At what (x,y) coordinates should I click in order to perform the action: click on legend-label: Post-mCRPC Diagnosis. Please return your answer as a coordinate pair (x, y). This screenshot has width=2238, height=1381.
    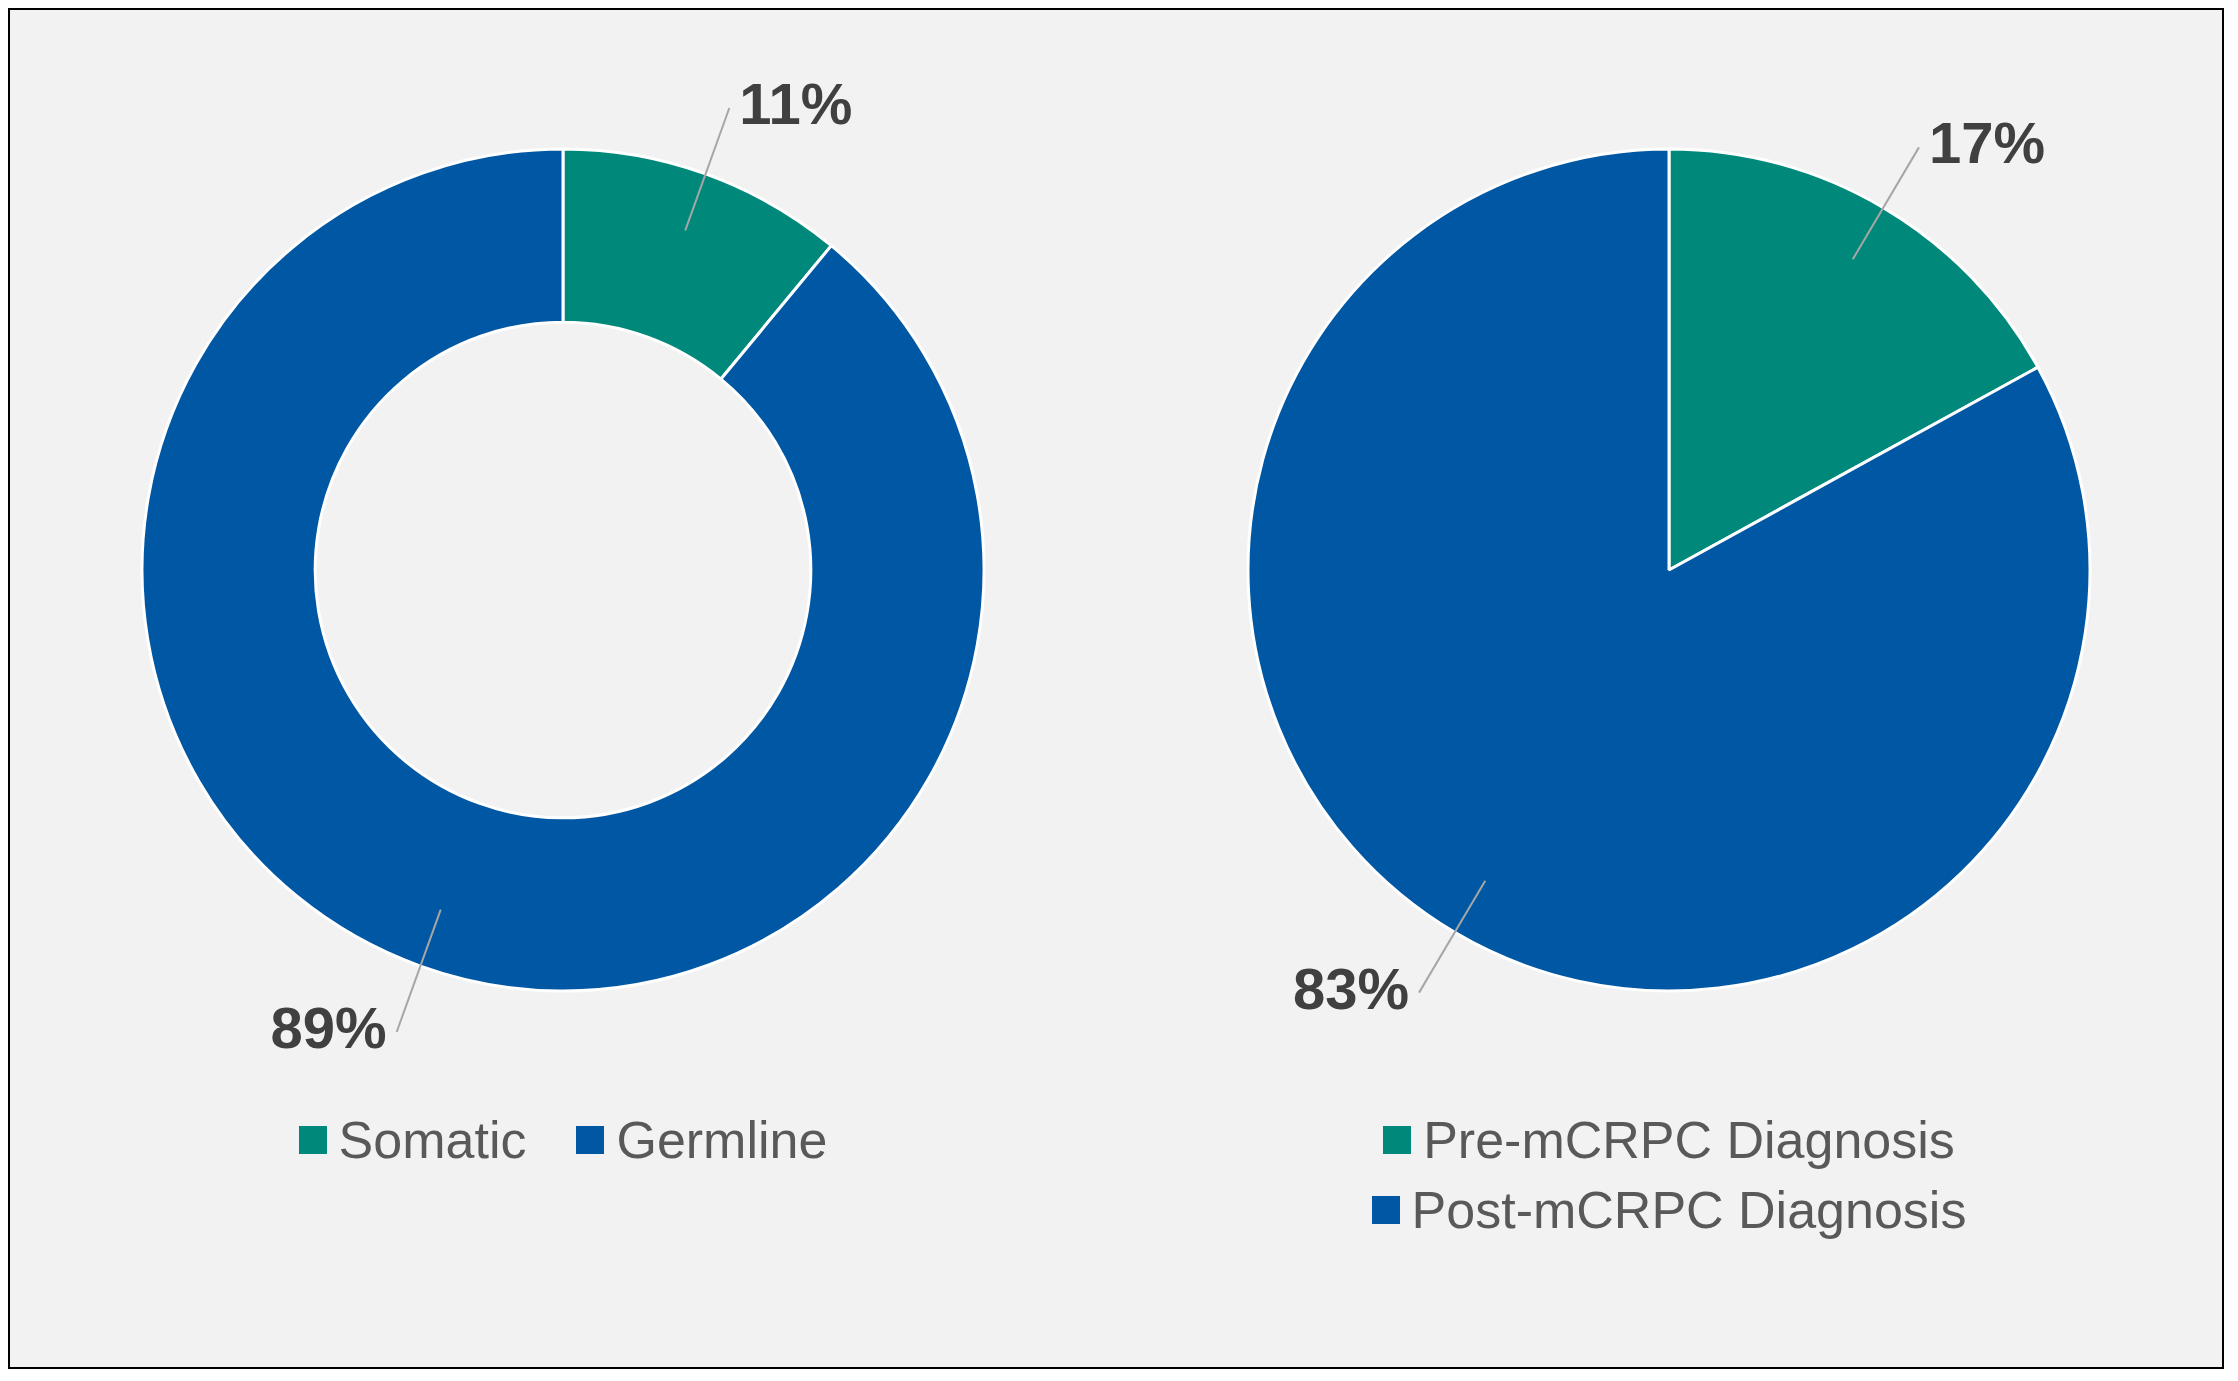
    Looking at the image, I should click on (1689, 1210).